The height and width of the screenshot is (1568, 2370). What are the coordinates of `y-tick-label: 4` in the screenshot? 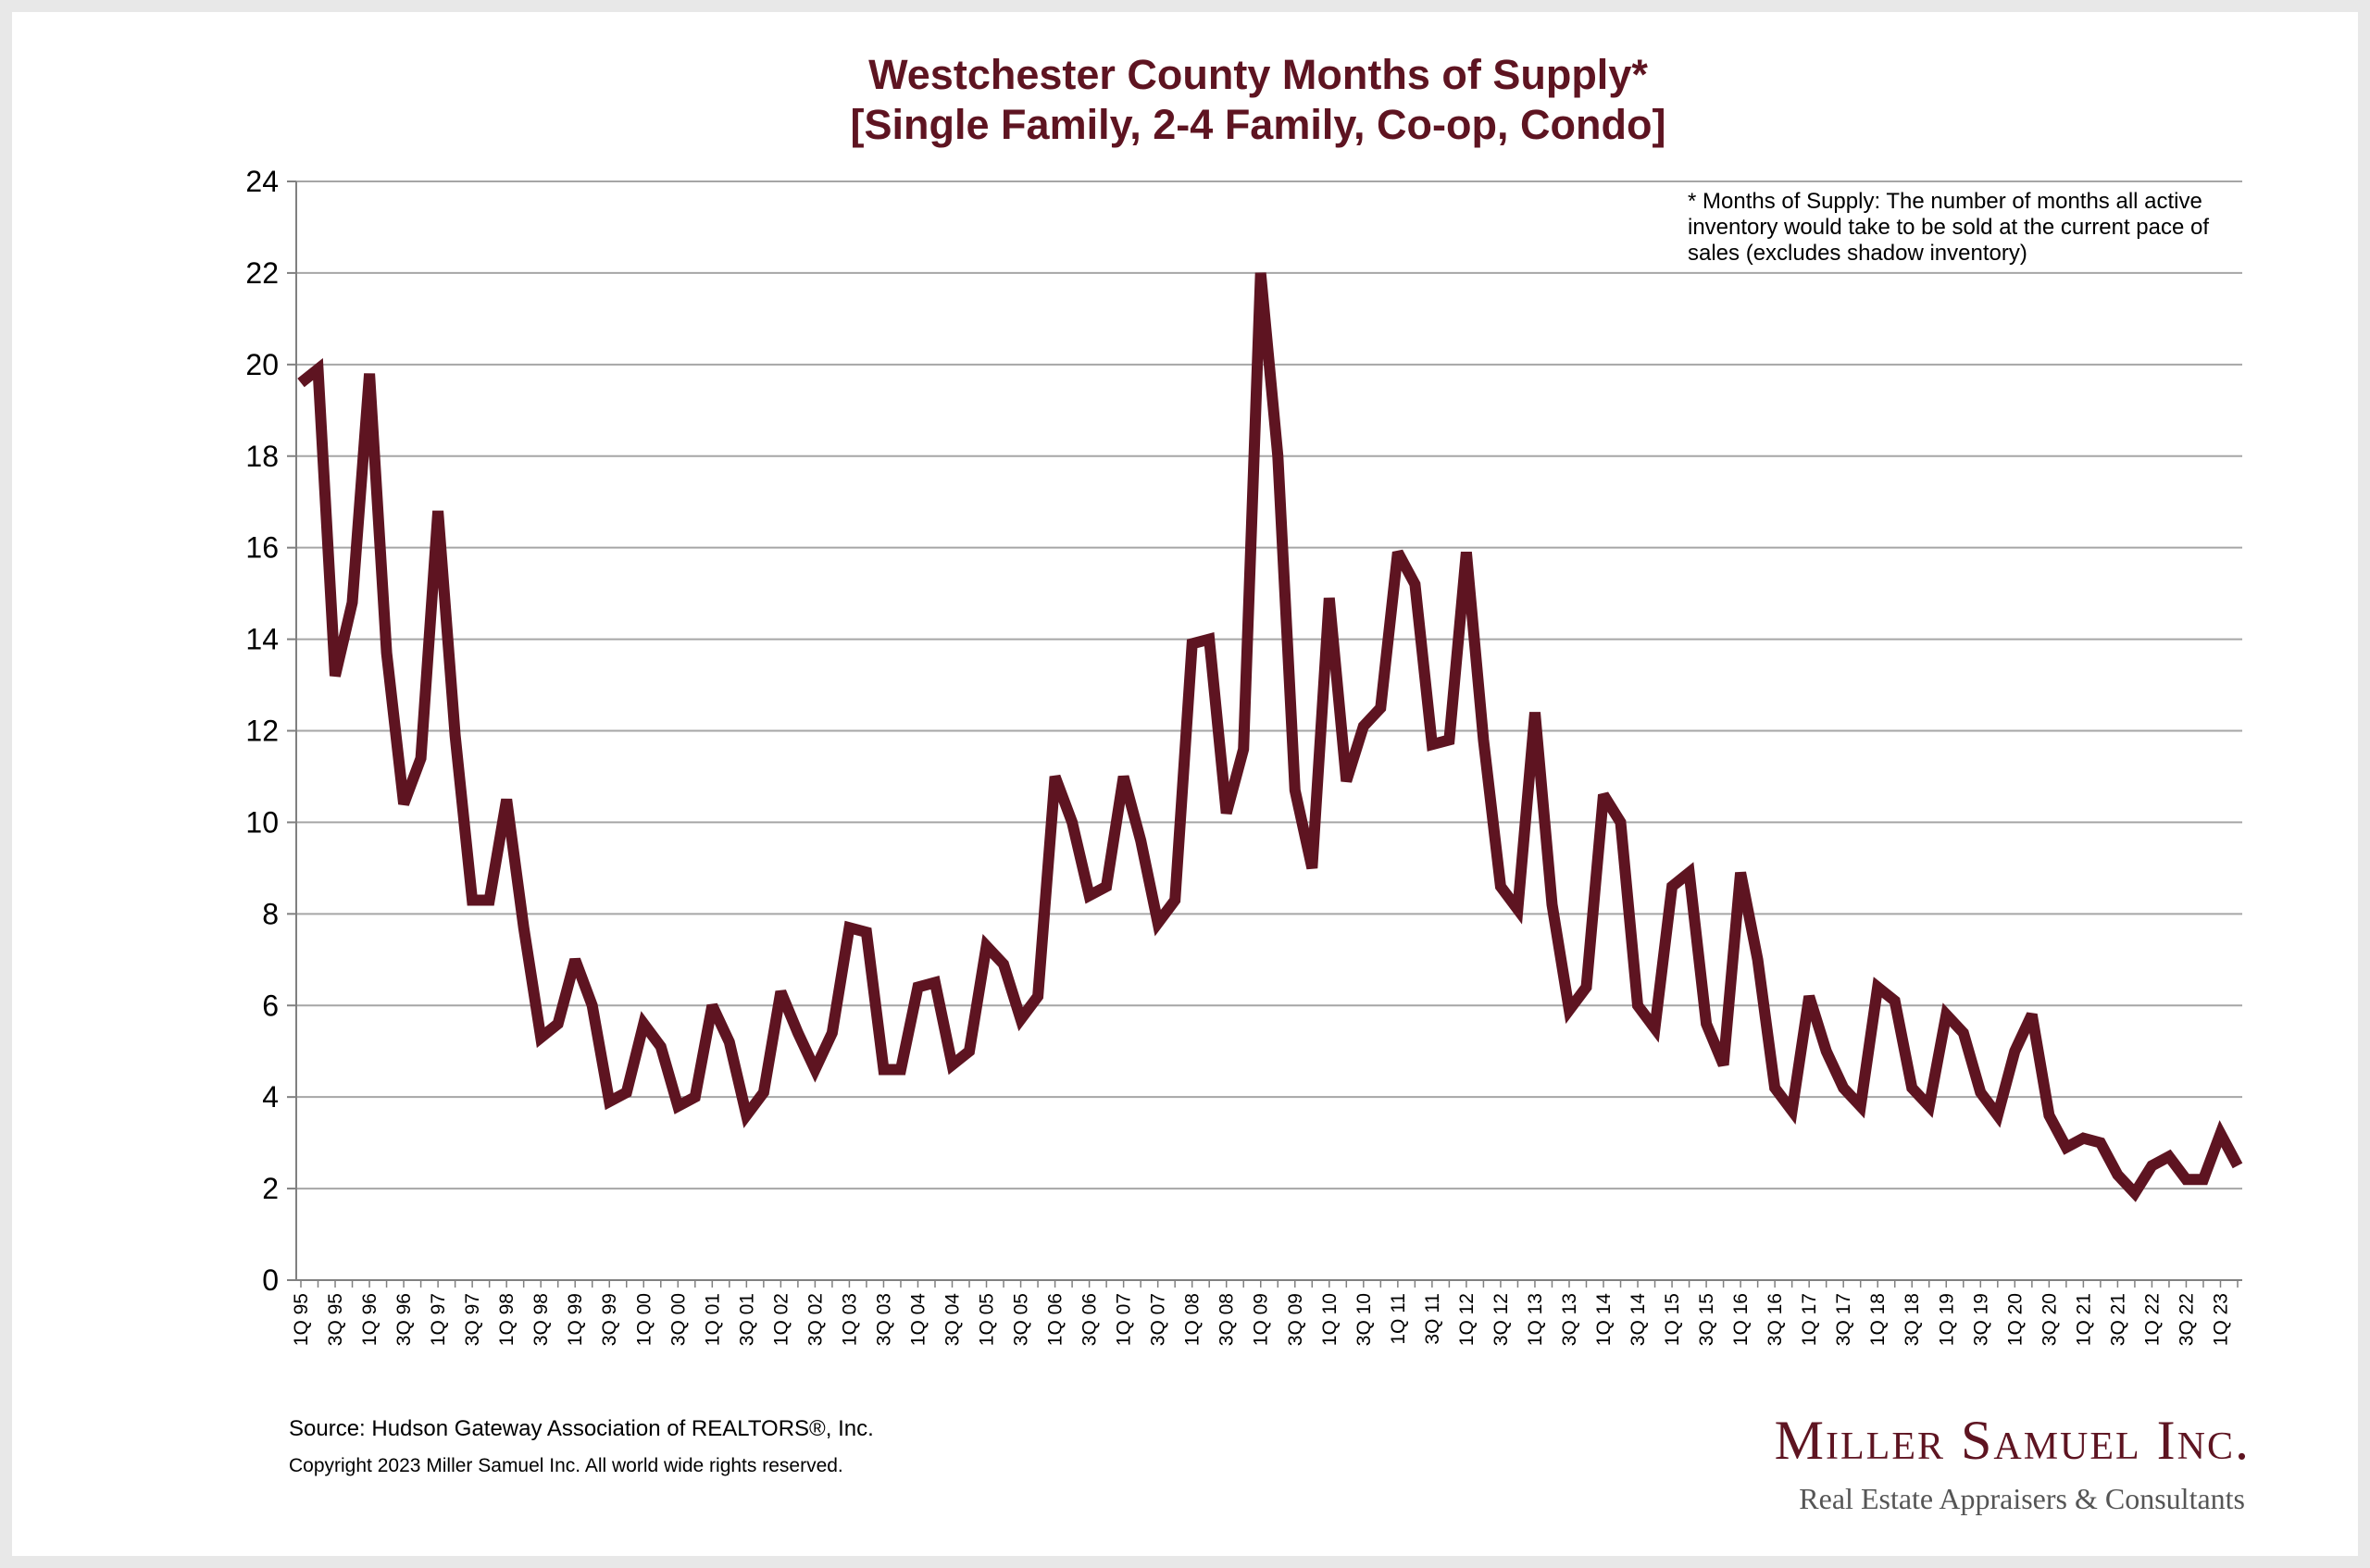 It's located at (270, 1097).